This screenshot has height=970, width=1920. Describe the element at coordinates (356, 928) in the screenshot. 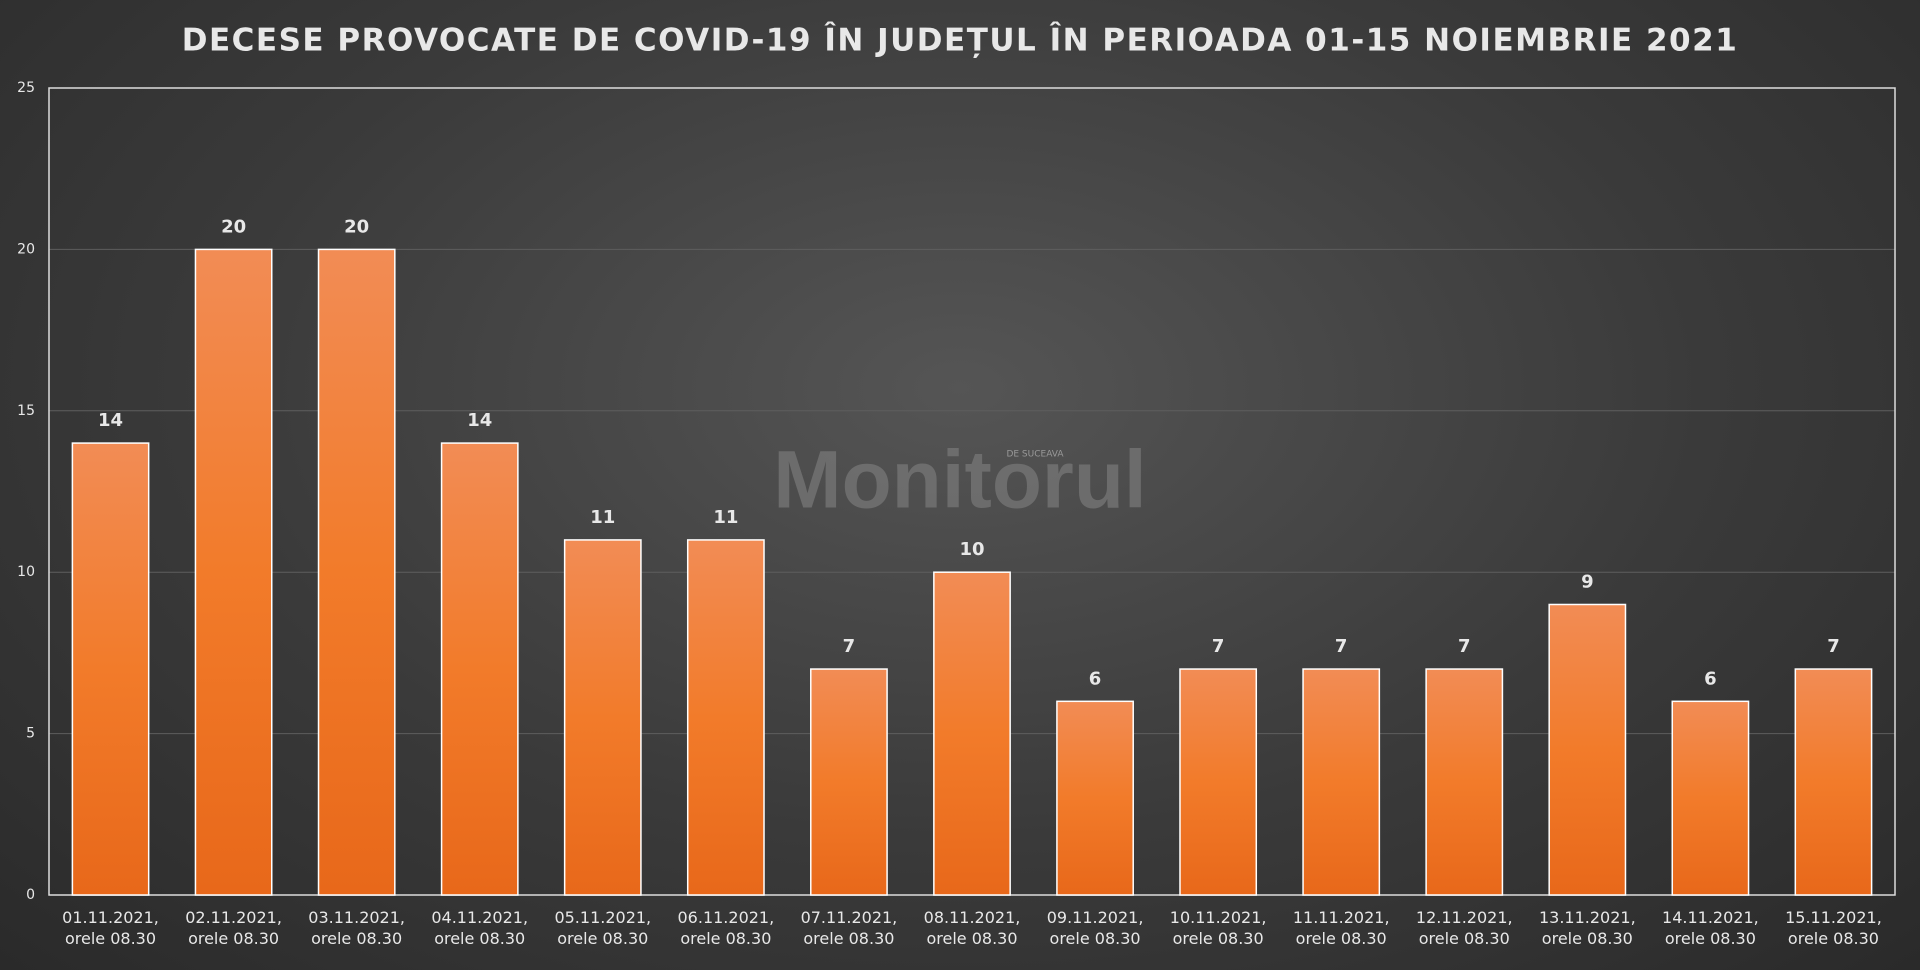

I see `x-tick-label: 03.11.2021, orele 08.30` at that location.